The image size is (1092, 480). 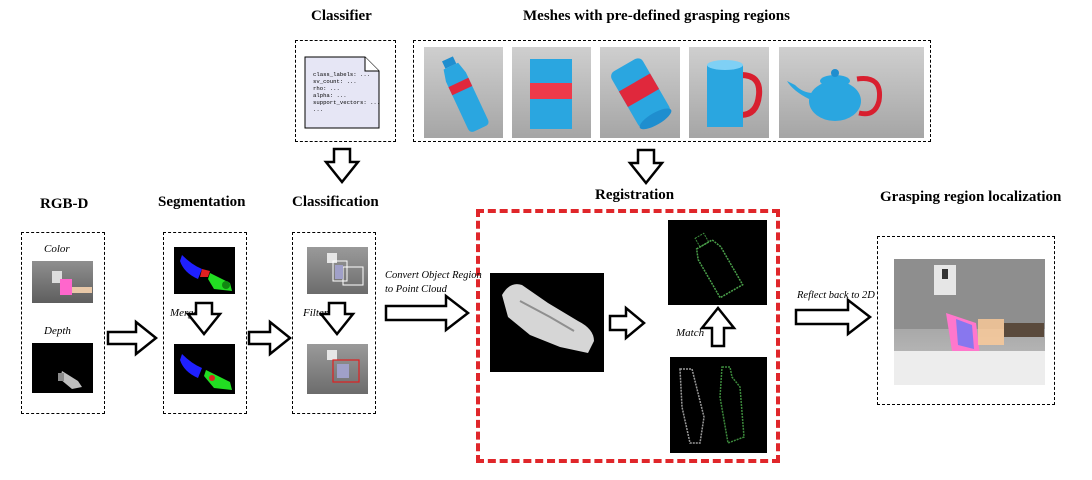 I want to click on classification-box: Filter, so click(x=334, y=323).